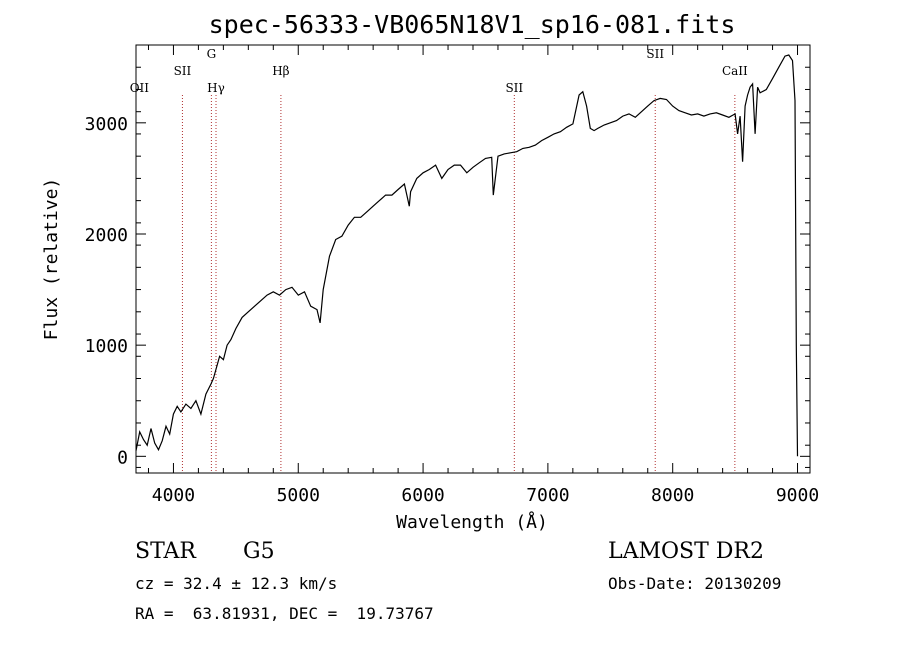 This screenshot has height=649, width=900. I want to click on object-class: STAR, so click(165, 551).